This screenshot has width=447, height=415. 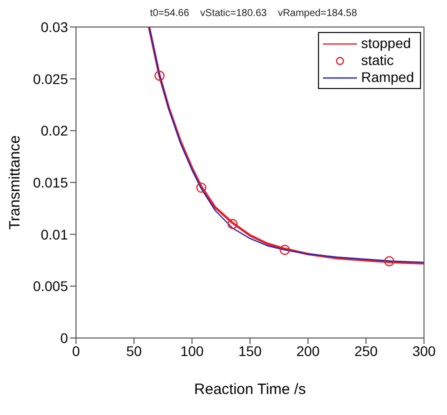 What do you see at coordinates (424, 350) in the screenshot?
I see `x-tick-label: 300` at bounding box center [424, 350].